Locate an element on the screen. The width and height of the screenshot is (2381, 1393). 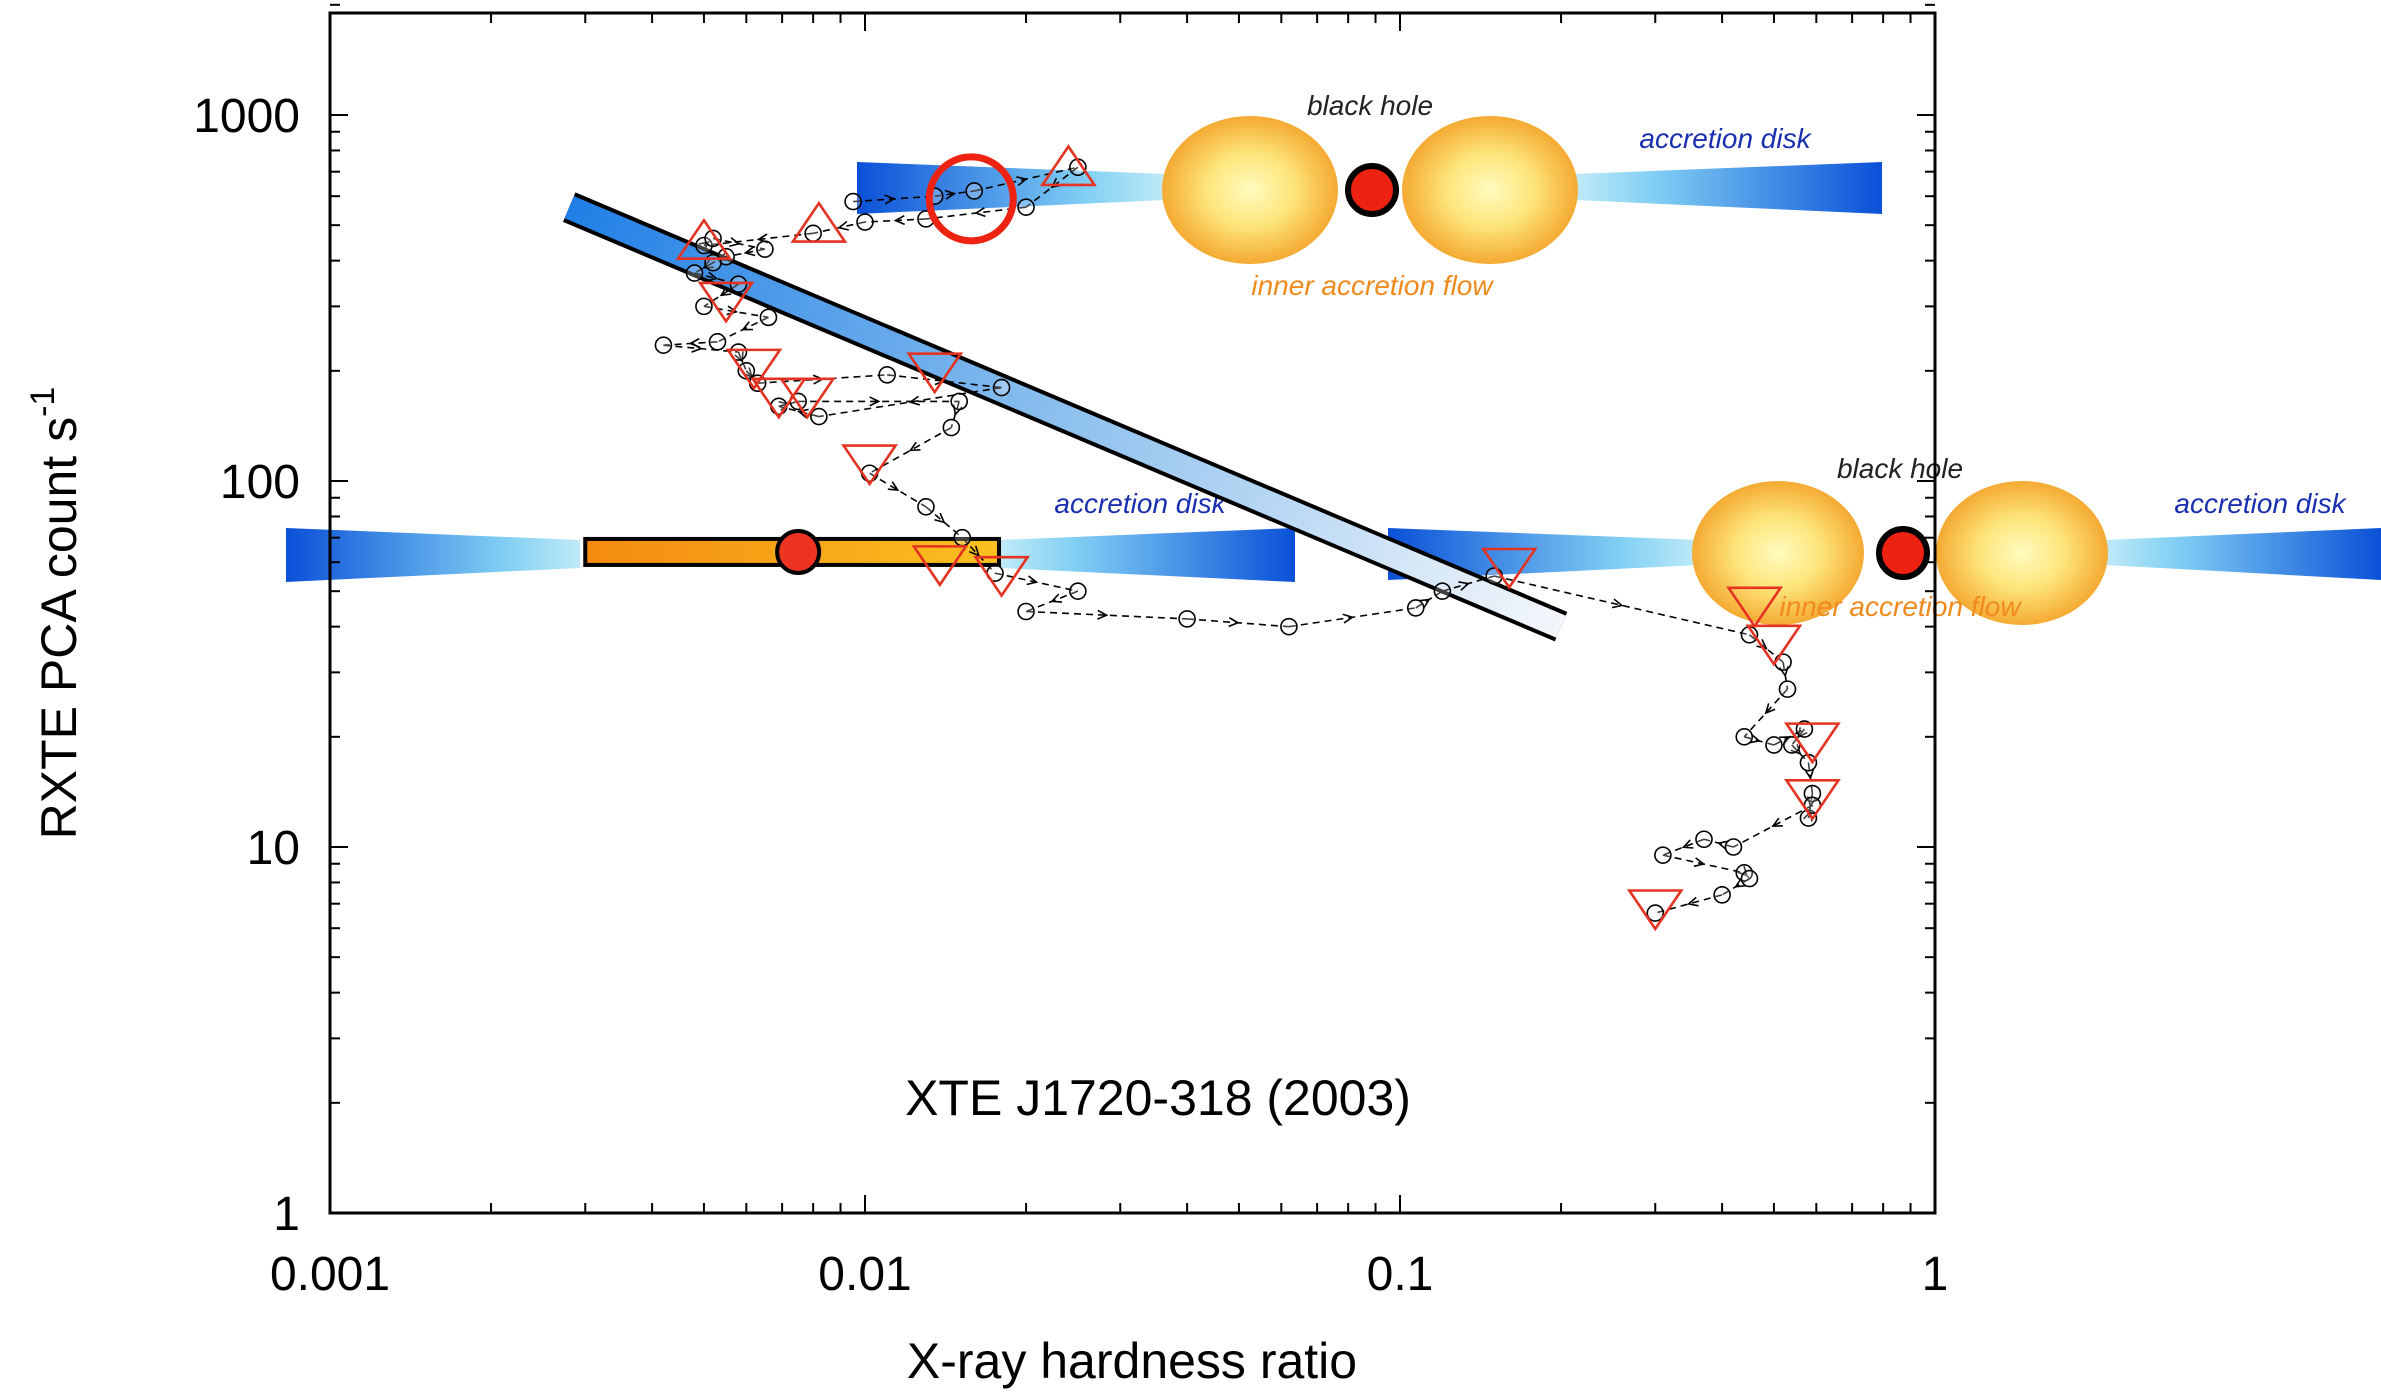
inset-left-disk-inner is located at coordinates (1147, 555).